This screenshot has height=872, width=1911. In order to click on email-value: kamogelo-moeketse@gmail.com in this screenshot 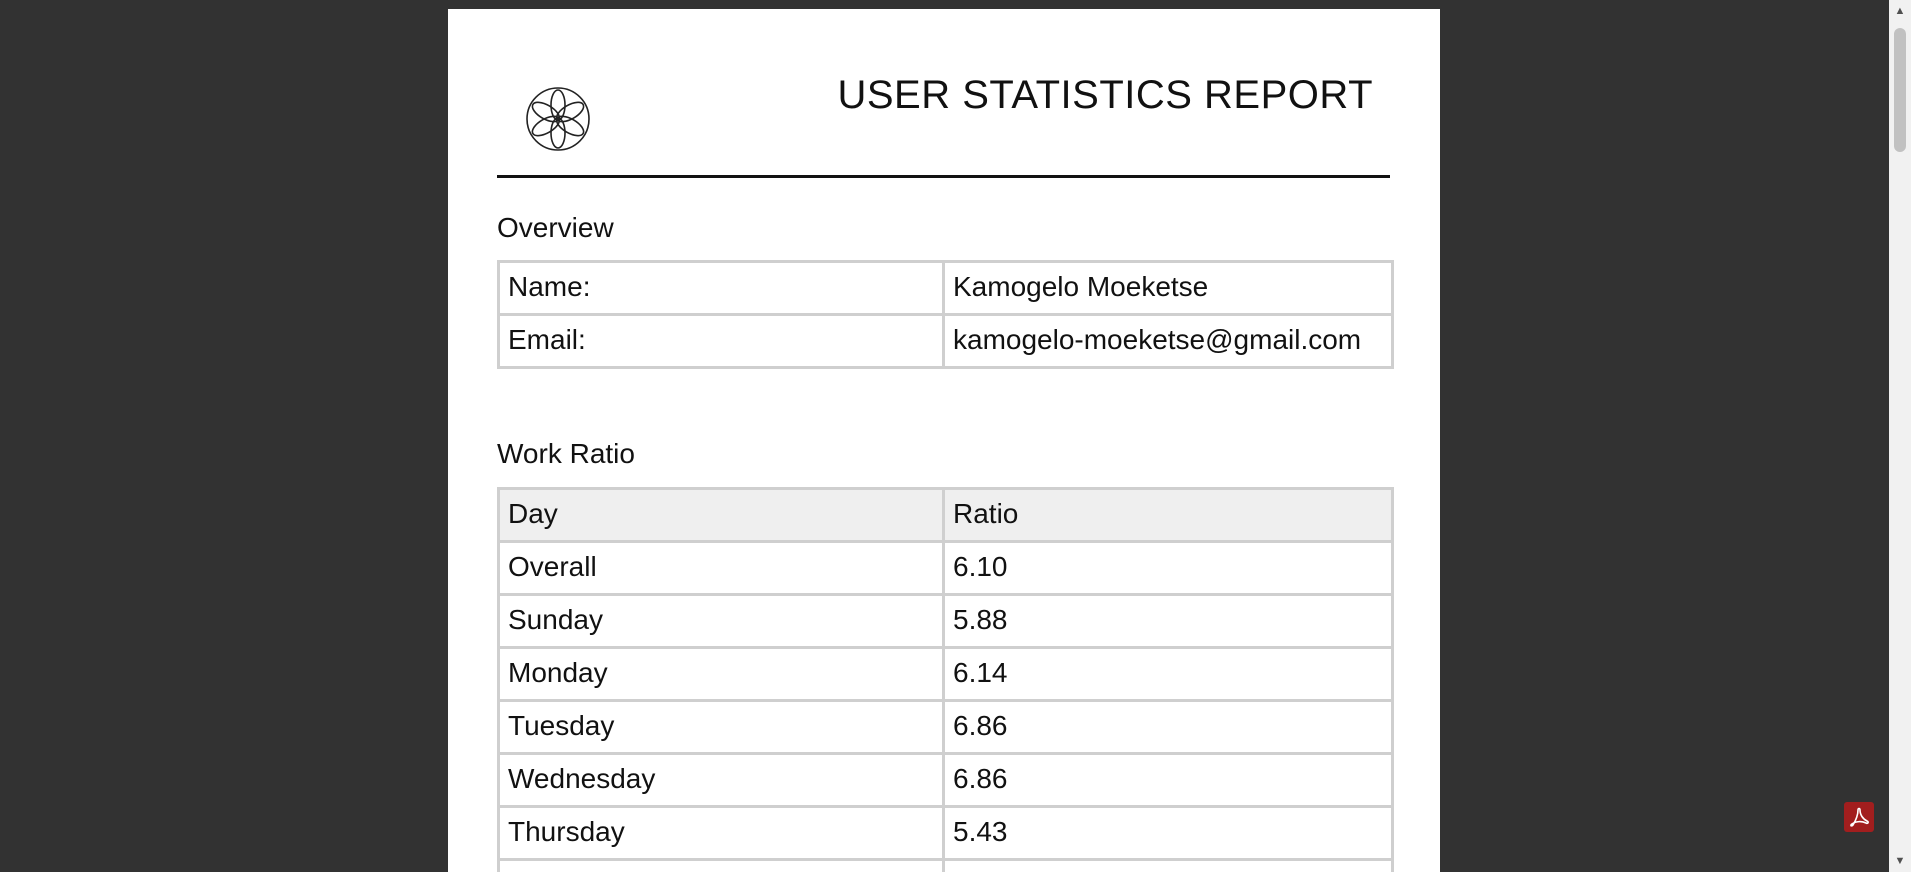, I will do `click(1168, 341)`.